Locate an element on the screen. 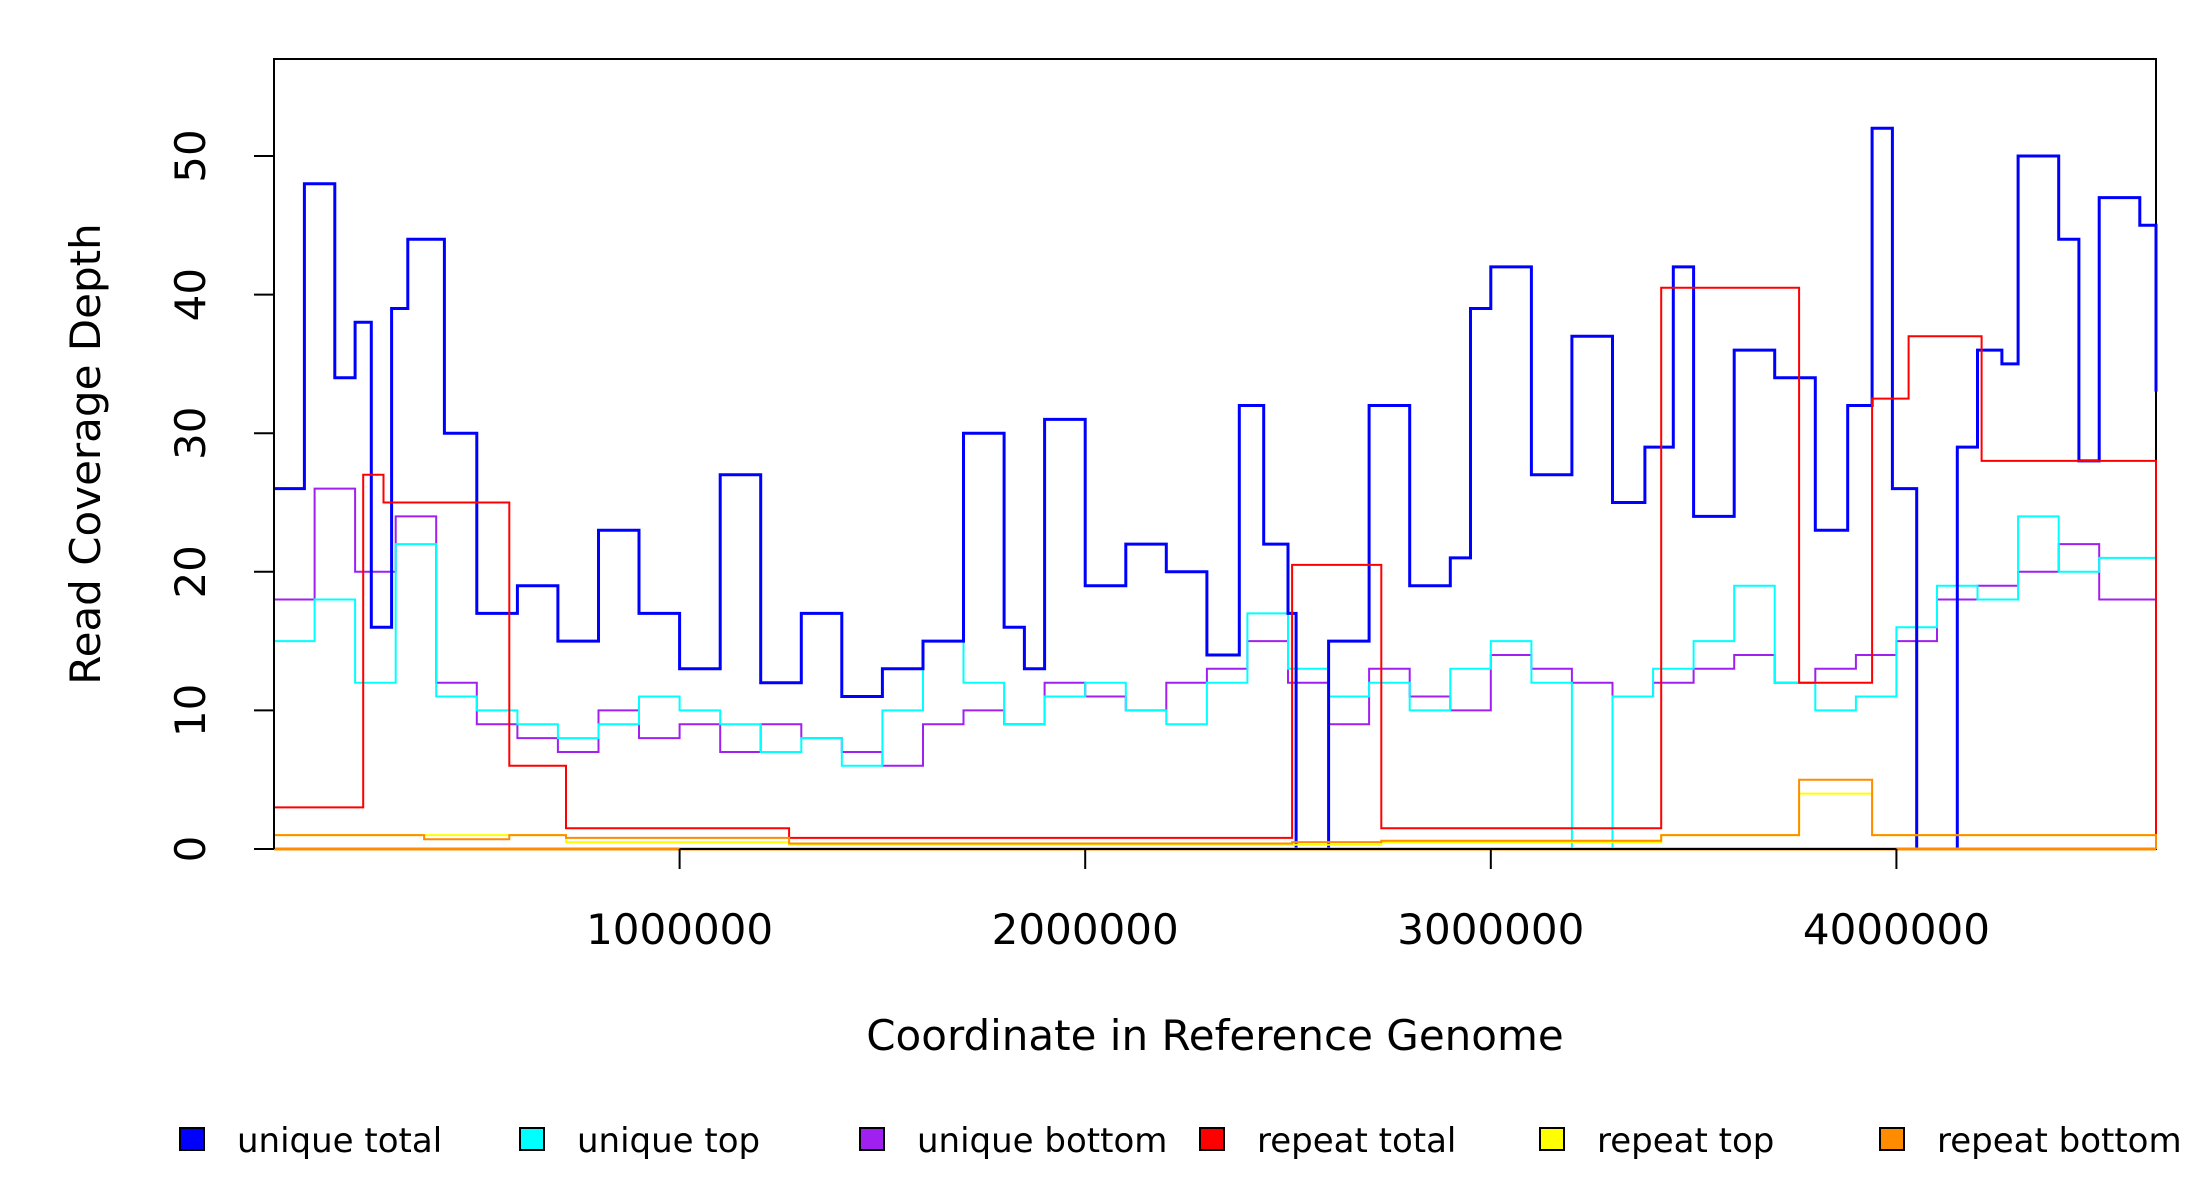  legend-label: unique top is located at coordinates (668, 1141).